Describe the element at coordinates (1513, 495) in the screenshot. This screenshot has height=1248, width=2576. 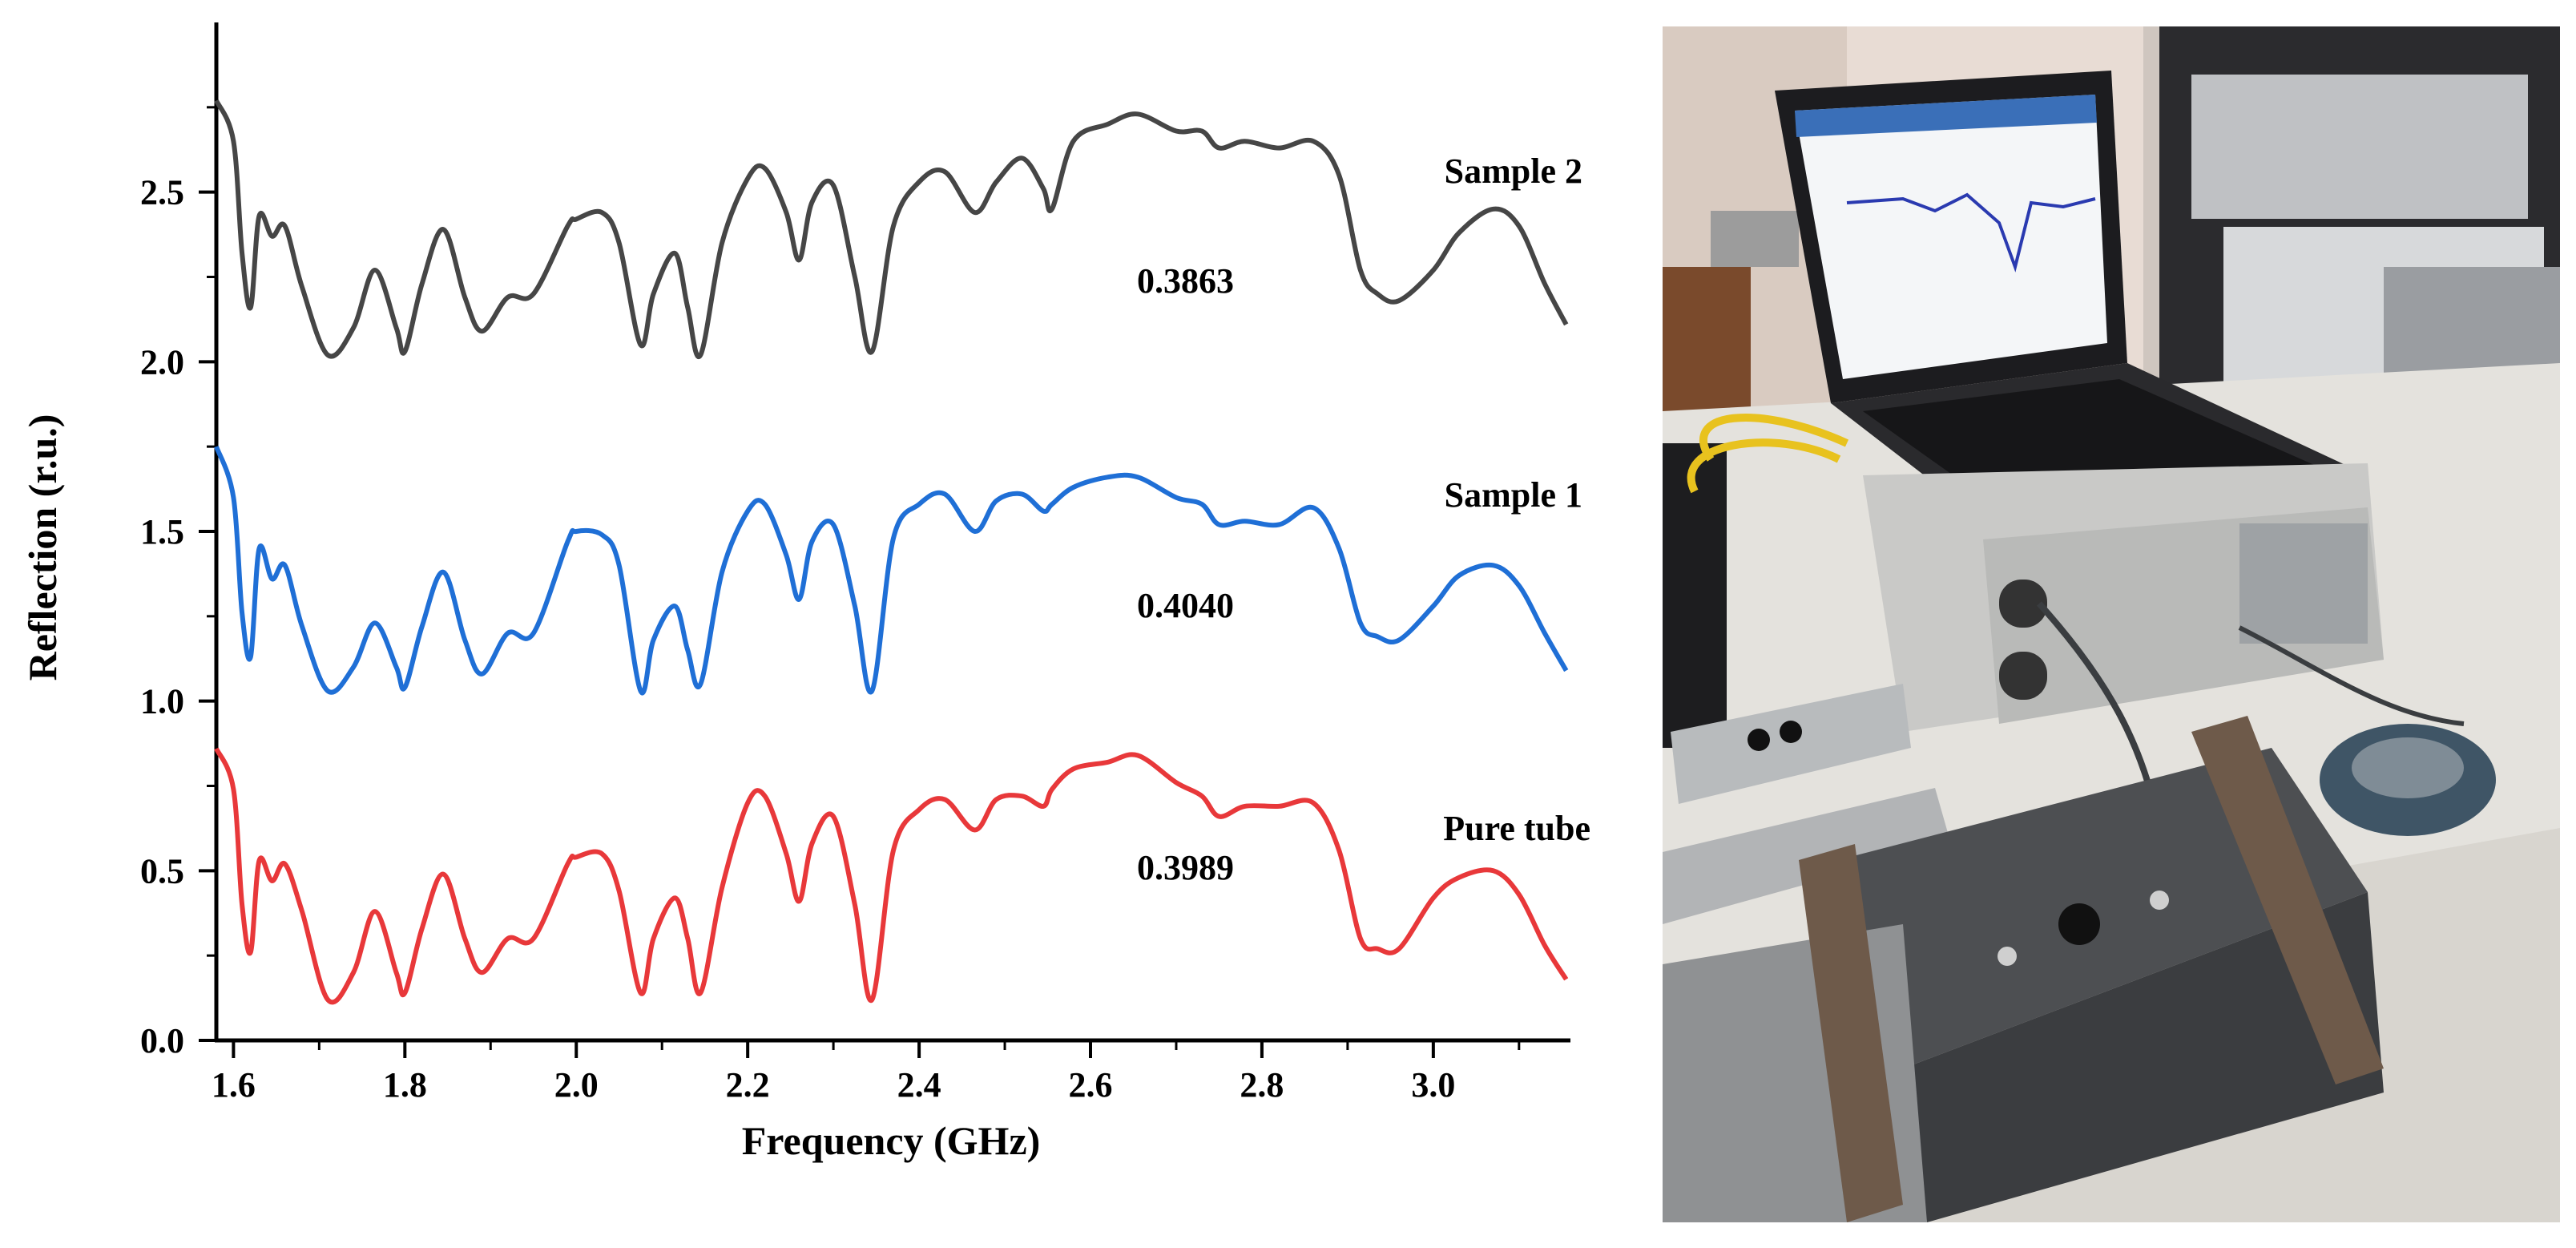
I see `series-label-sample-1: Sample 1` at that location.